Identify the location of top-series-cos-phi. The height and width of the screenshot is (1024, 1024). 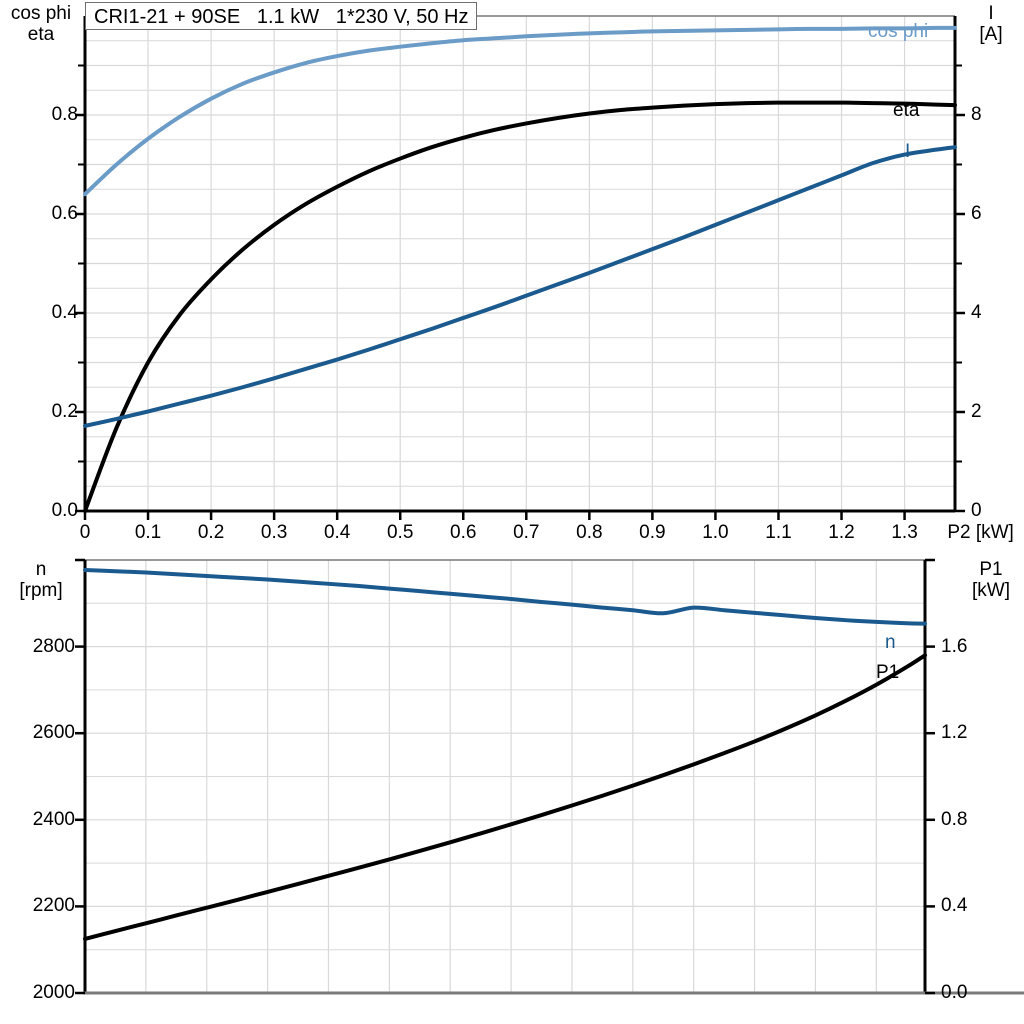
(520, 111).